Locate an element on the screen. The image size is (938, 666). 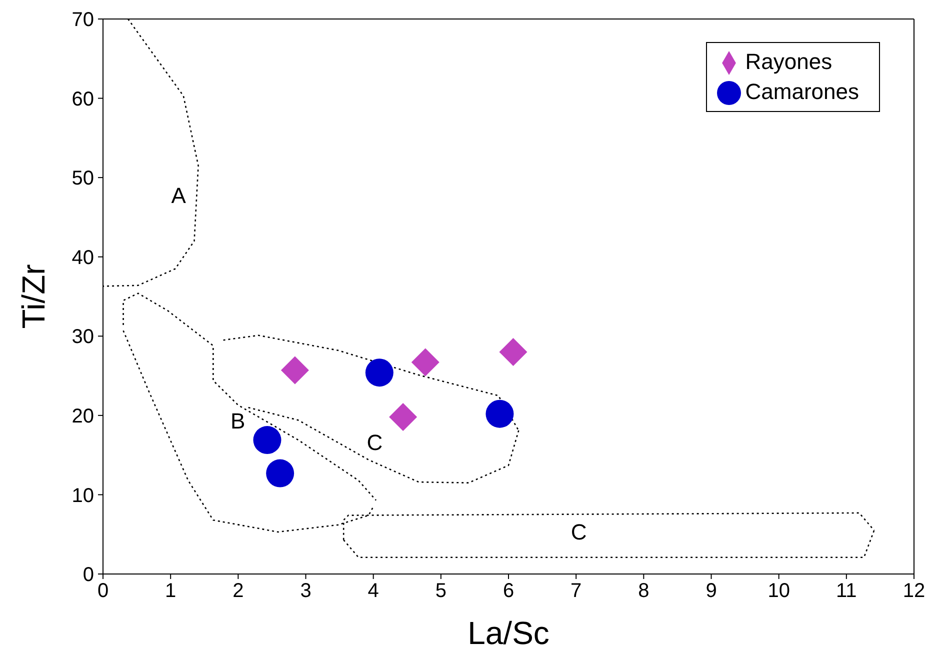
y-tick-label: 10 is located at coordinates (83, 495).